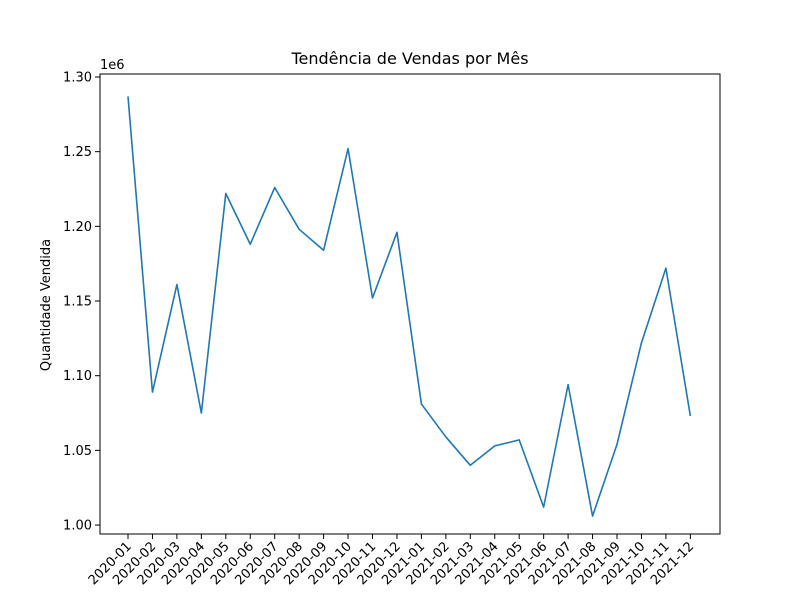  What do you see at coordinates (77, 526) in the screenshot?
I see `y-tick-label: 1.00` at bounding box center [77, 526].